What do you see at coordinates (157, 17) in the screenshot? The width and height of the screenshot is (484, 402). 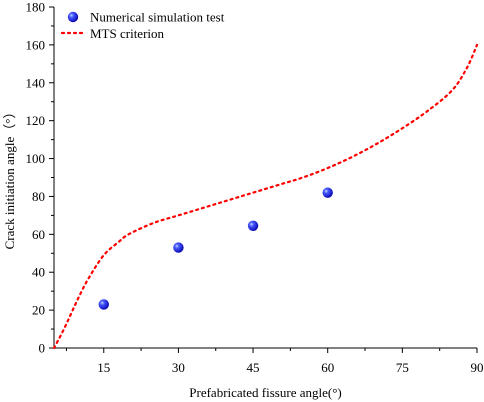 I see `legend-label-simulation: Numerical simulation test` at bounding box center [157, 17].